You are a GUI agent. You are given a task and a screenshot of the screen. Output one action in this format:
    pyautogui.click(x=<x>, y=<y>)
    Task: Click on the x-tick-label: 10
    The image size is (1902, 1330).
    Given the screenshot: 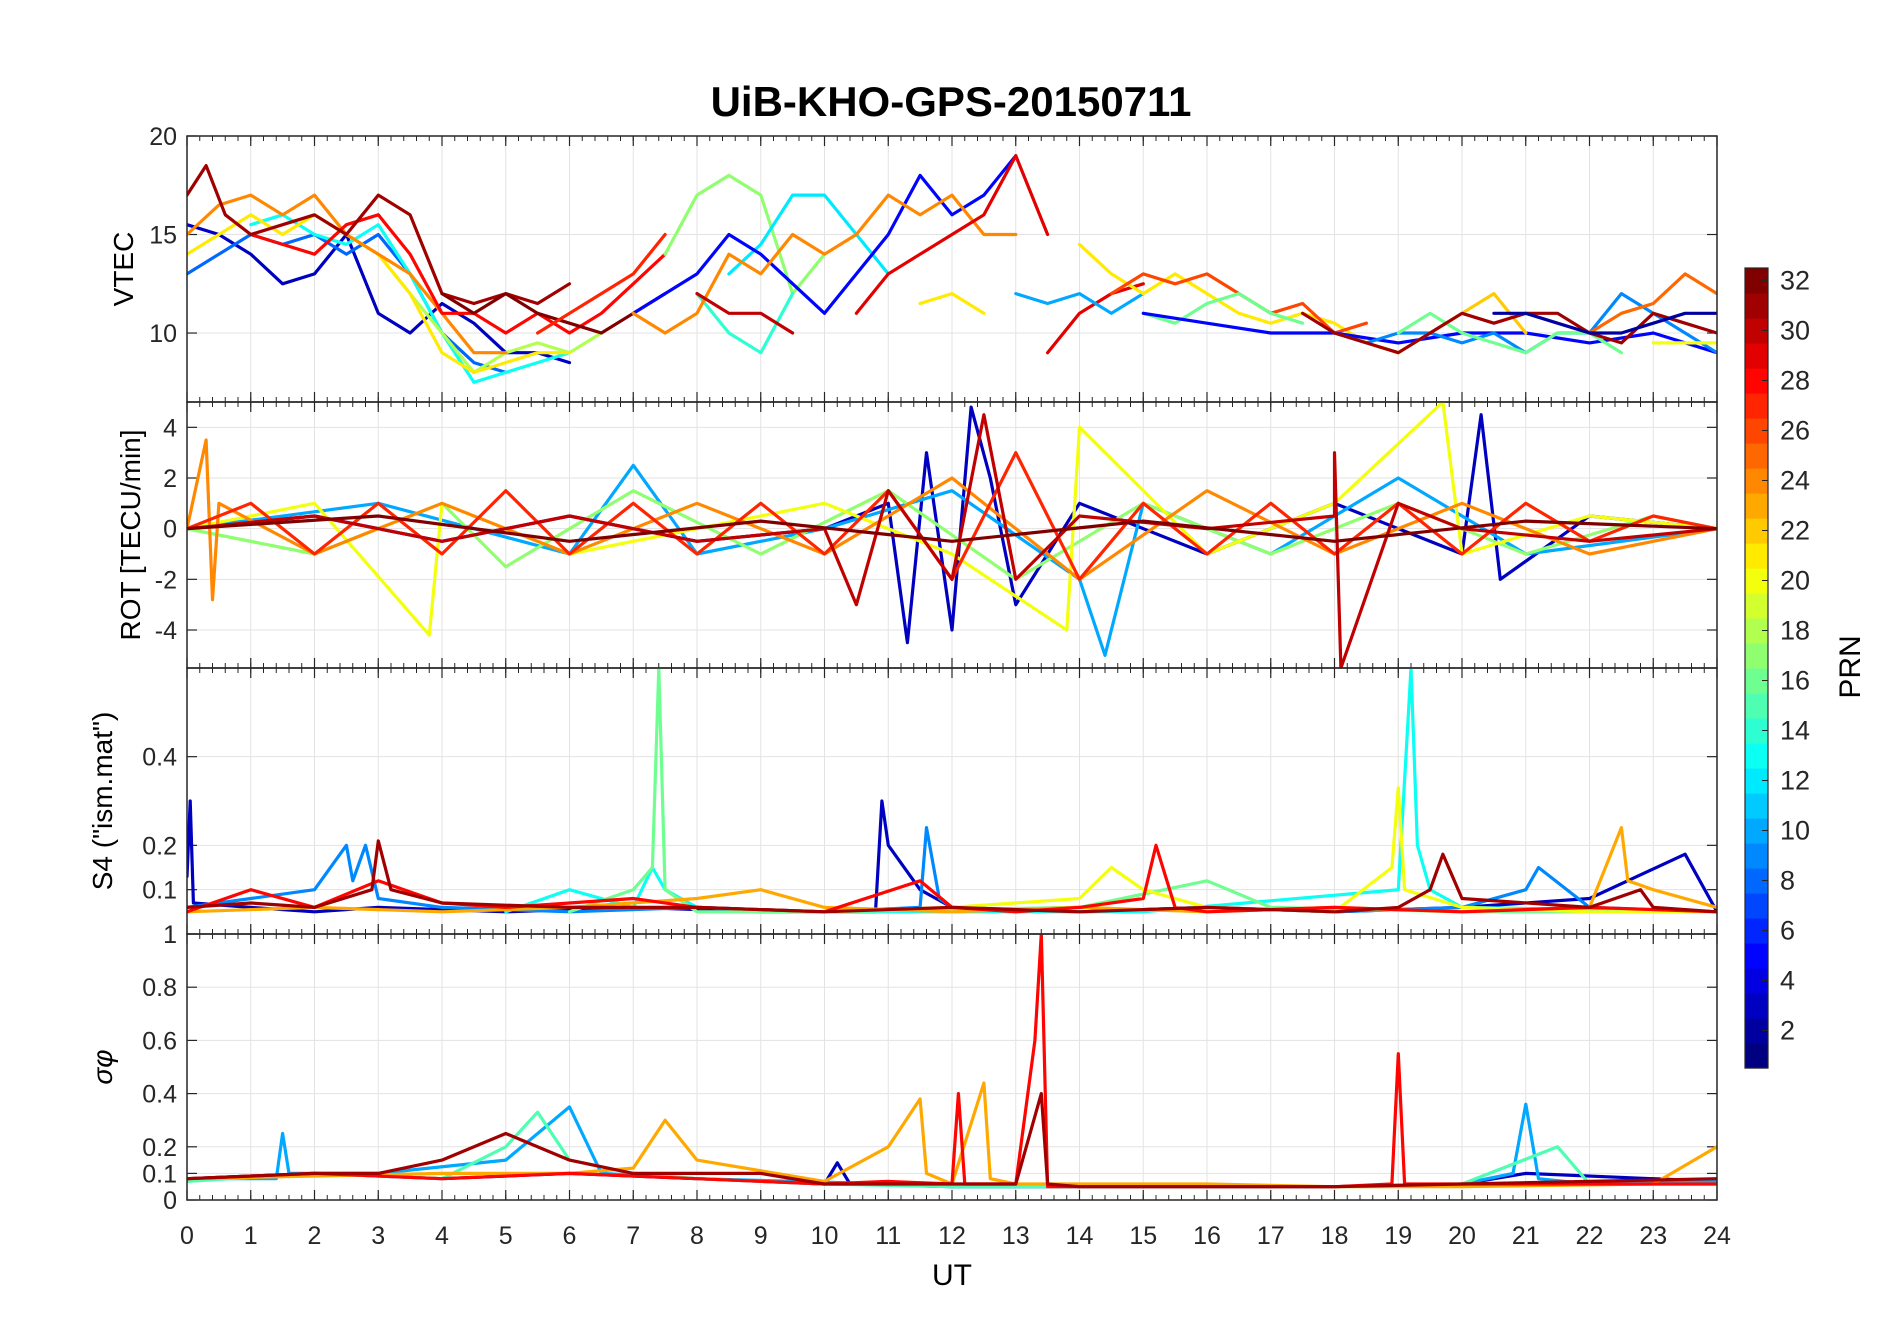 What is the action you would take?
    pyautogui.click(x=825, y=1236)
    